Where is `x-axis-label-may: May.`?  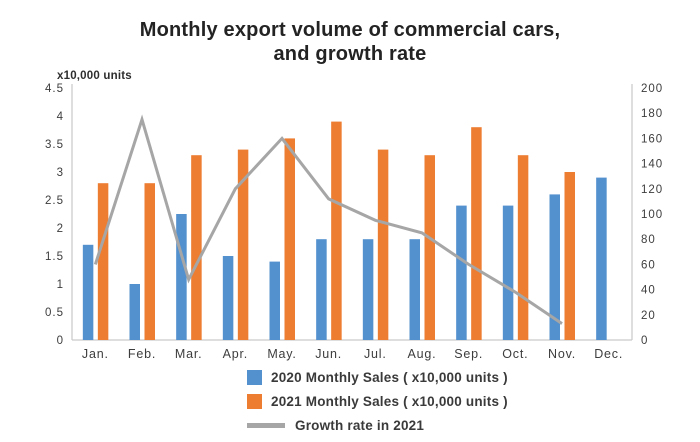 x-axis-label-may: May. is located at coordinates (281, 354).